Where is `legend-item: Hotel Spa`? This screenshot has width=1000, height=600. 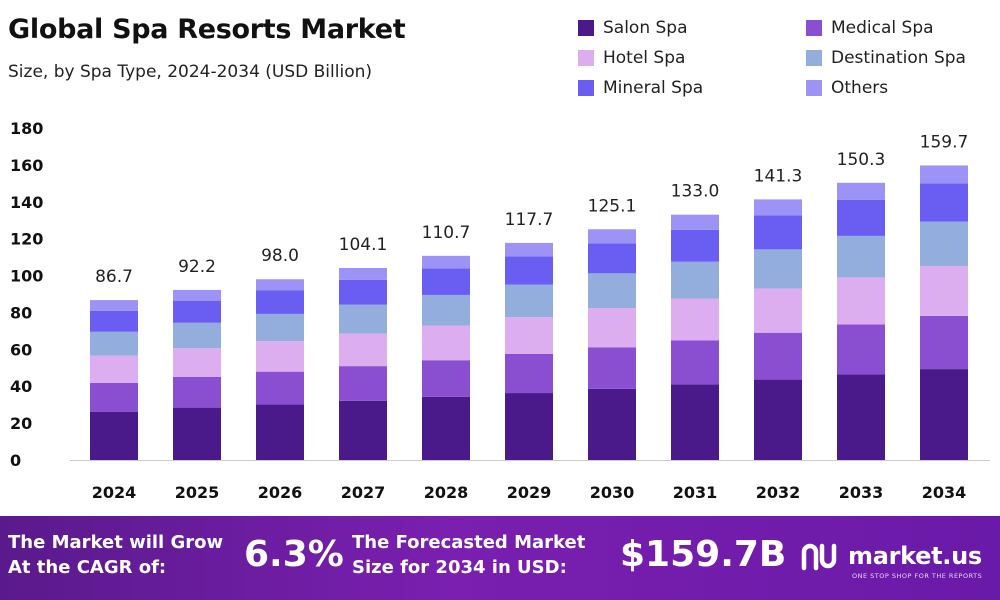 legend-item: Hotel Spa is located at coordinates (692, 58).